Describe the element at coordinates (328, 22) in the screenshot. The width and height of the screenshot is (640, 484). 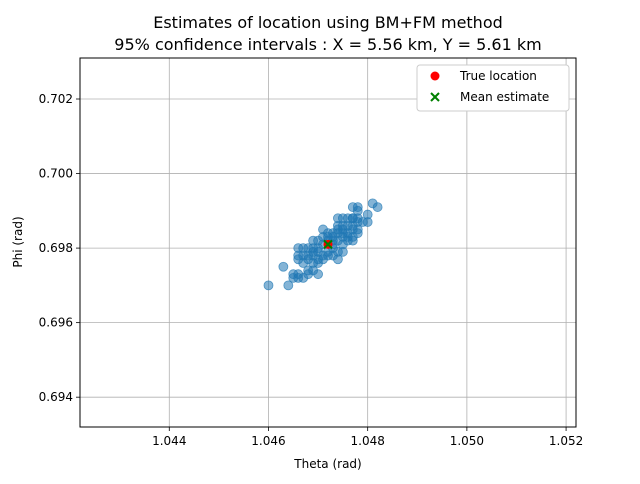
I see `chart-title-line1: Estimates of location using BM+FM method` at that location.